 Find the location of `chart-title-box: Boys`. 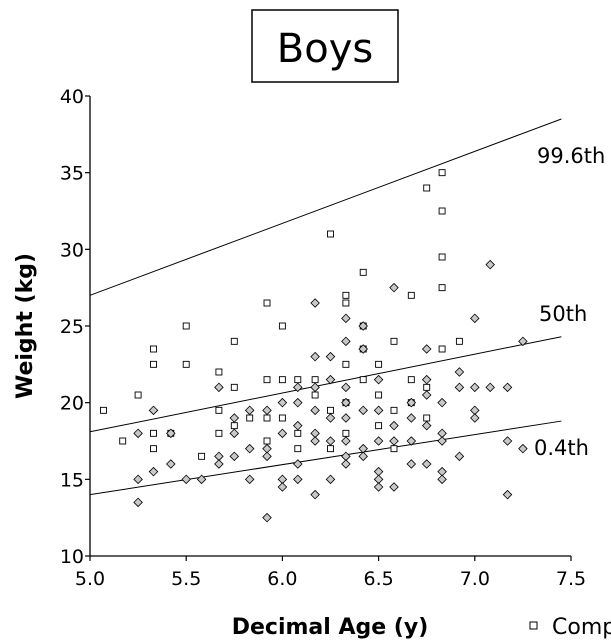

chart-title-box: Boys is located at coordinates (325, 46).